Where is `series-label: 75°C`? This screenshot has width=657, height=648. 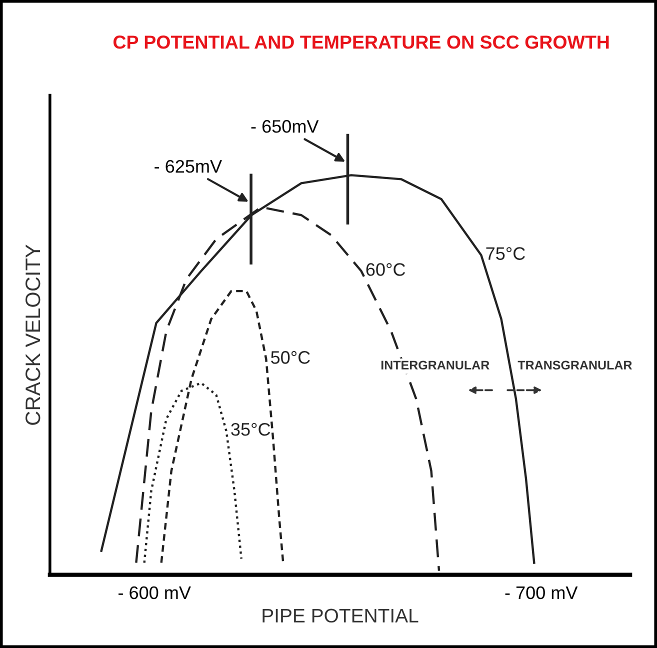
series-label: 75°C is located at coordinates (505, 253).